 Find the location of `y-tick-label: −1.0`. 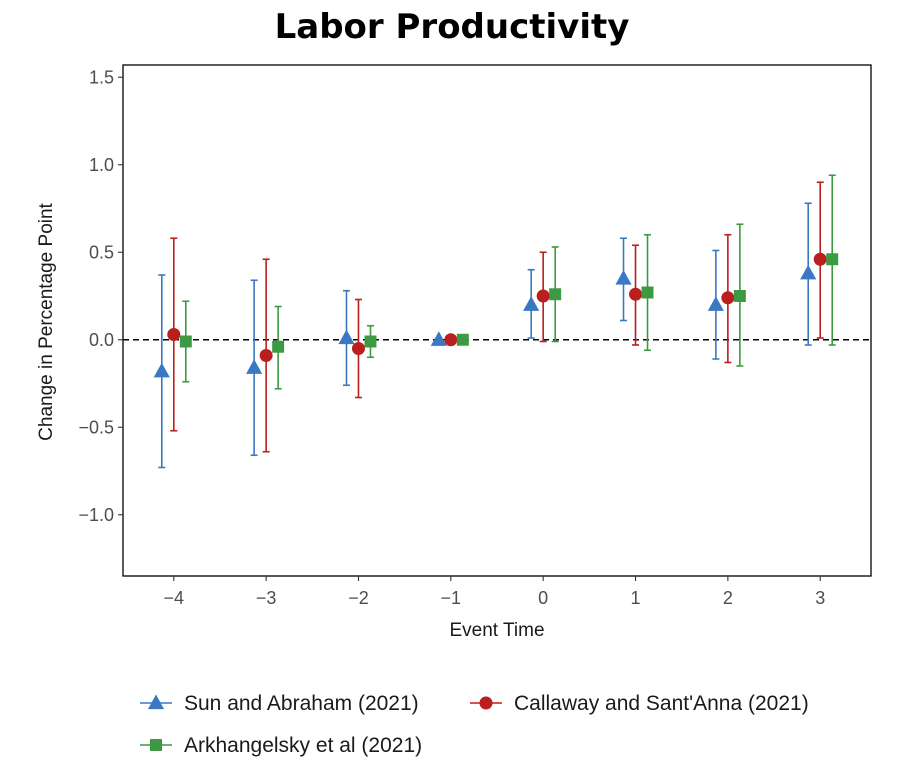

y-tick-label: −1.0 is located at coordinates (96, 515).